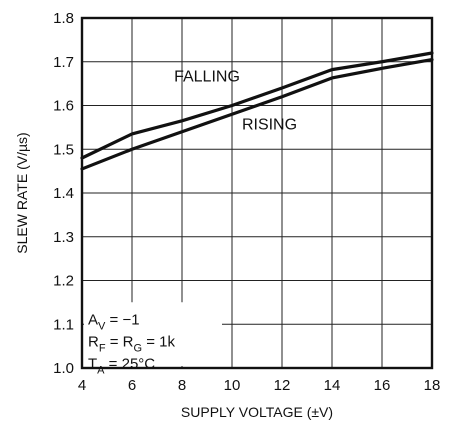 The width and height of the screenshot is (454, 421). Describe the element at coordinates (63, 368) in the screenshot. I see `y-tick-label: 1.0` at that location.